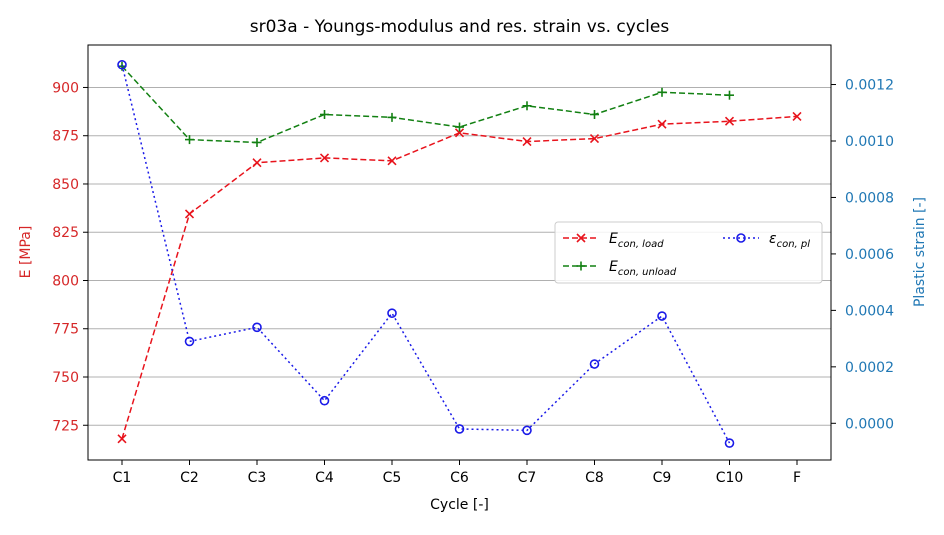 The width and height of the screenshot is (944, 535). Describe the element at coordinates (869, 142) in the screenshot. I see `y-right-tick-label: 0.0010` at that location.